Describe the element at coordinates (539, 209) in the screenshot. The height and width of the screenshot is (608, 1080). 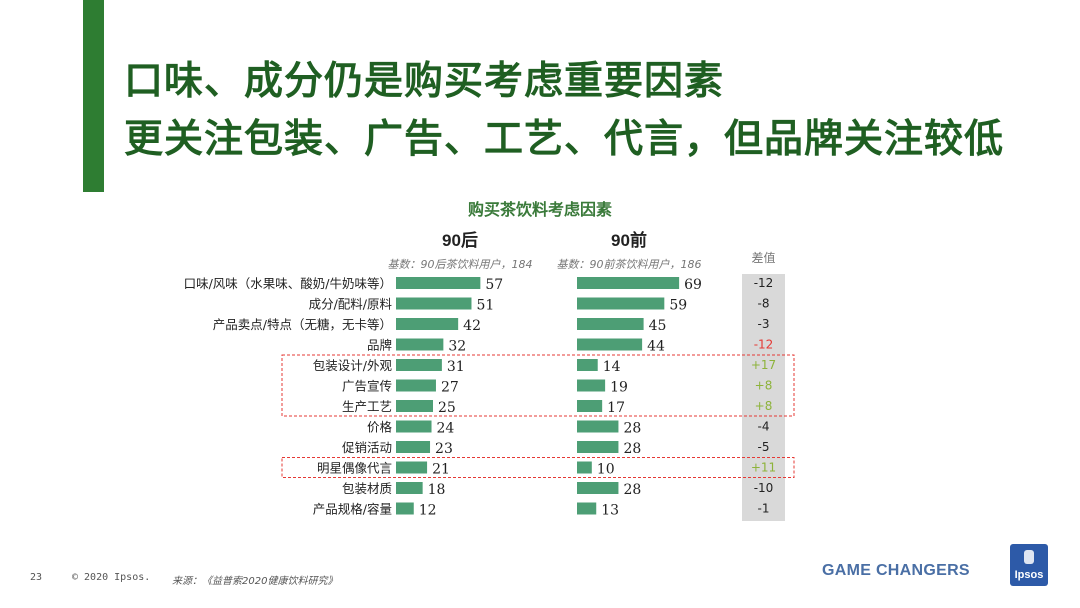
I see `chart-title: 购买茶饮料考虑因素` at that location.